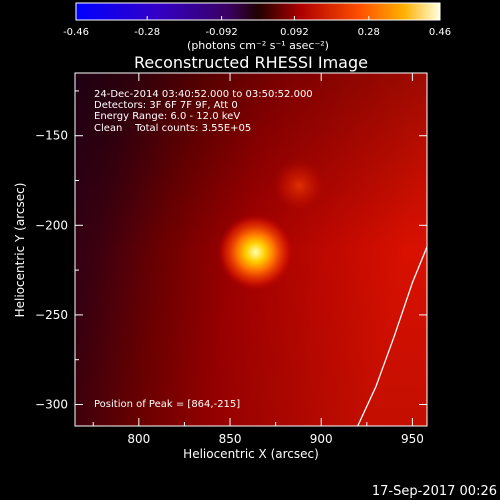 The width and height of the screenshot is (500, 500). What do you see at coordinates (299, 185) in the screenshot?
I see `secondary-source` at bounding box center [299, 185].